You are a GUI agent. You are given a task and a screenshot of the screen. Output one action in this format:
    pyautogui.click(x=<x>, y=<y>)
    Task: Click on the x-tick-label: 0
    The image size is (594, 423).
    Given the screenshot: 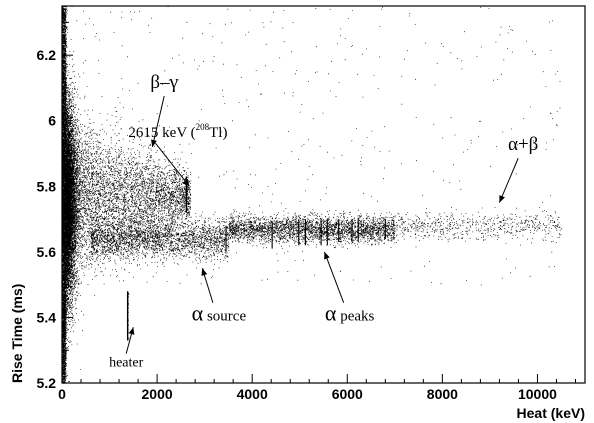 What is the action you would take?
    pyautogui.click(x=62, y=394)
    